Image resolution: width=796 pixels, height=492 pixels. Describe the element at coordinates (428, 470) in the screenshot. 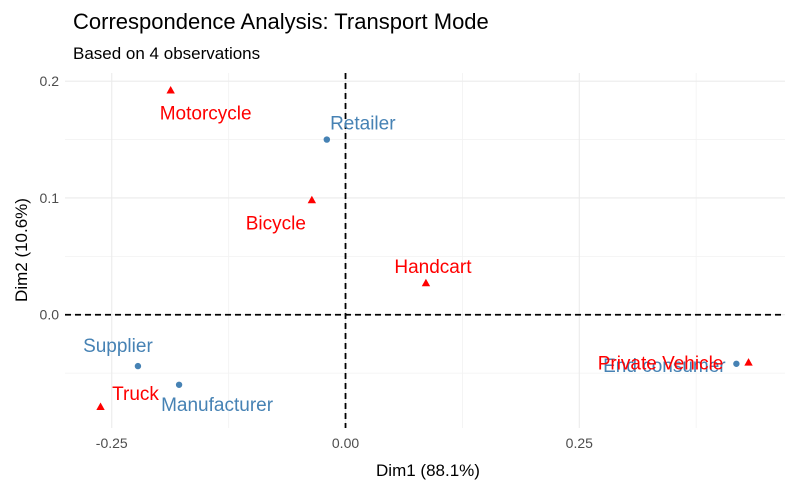

I see `x-axis-title: Dim1 (88.1%)` at that location.